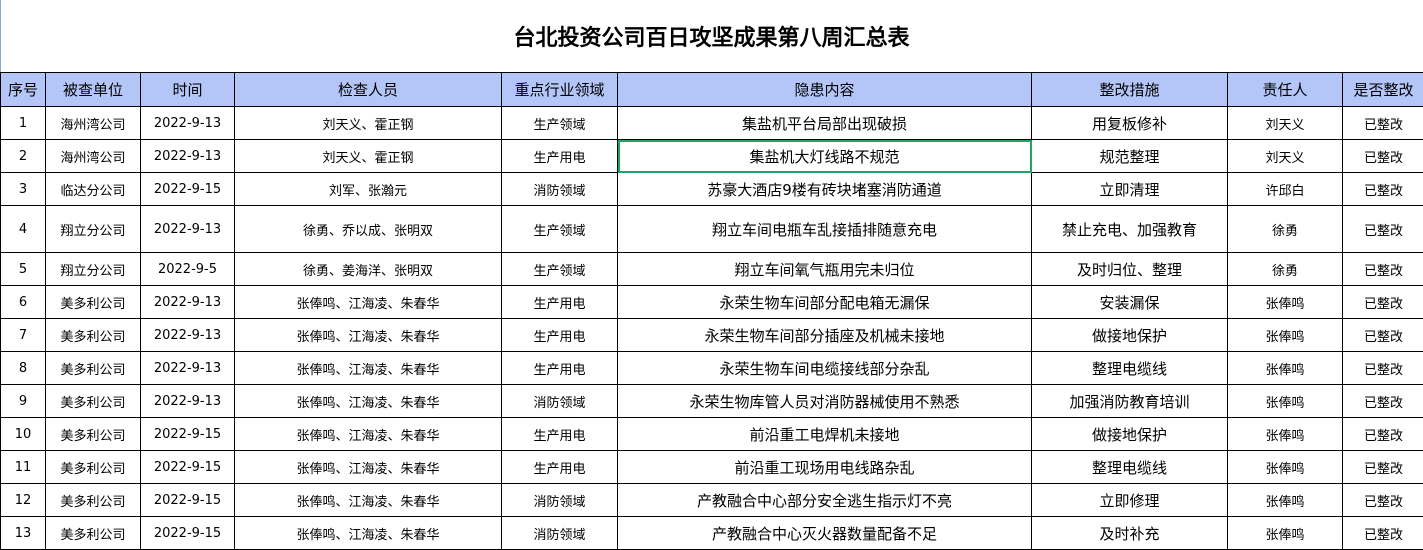 This screenshot has height=550, width=1423. I want to click on cell-hazard: 前沿重工电焊机未接地, so click(824, 434).